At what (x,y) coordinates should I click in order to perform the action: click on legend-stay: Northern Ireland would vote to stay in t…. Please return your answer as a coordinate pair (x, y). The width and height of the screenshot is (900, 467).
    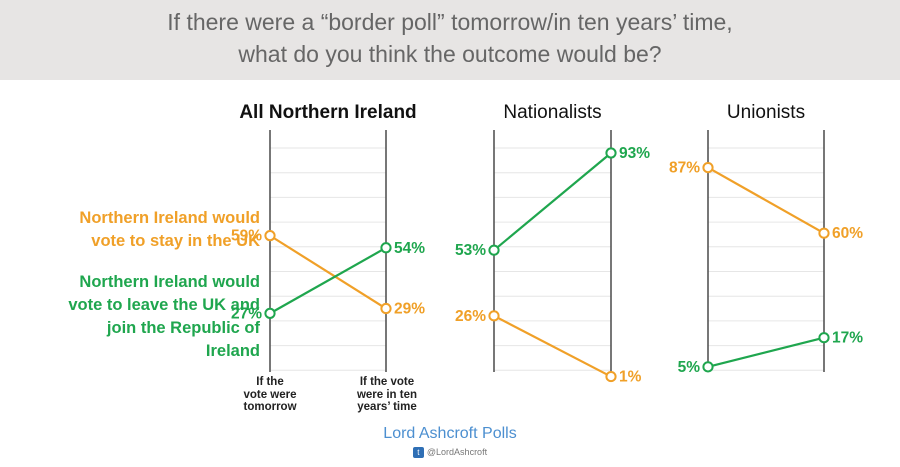
    Looking at the image, I should click on (169, 230).